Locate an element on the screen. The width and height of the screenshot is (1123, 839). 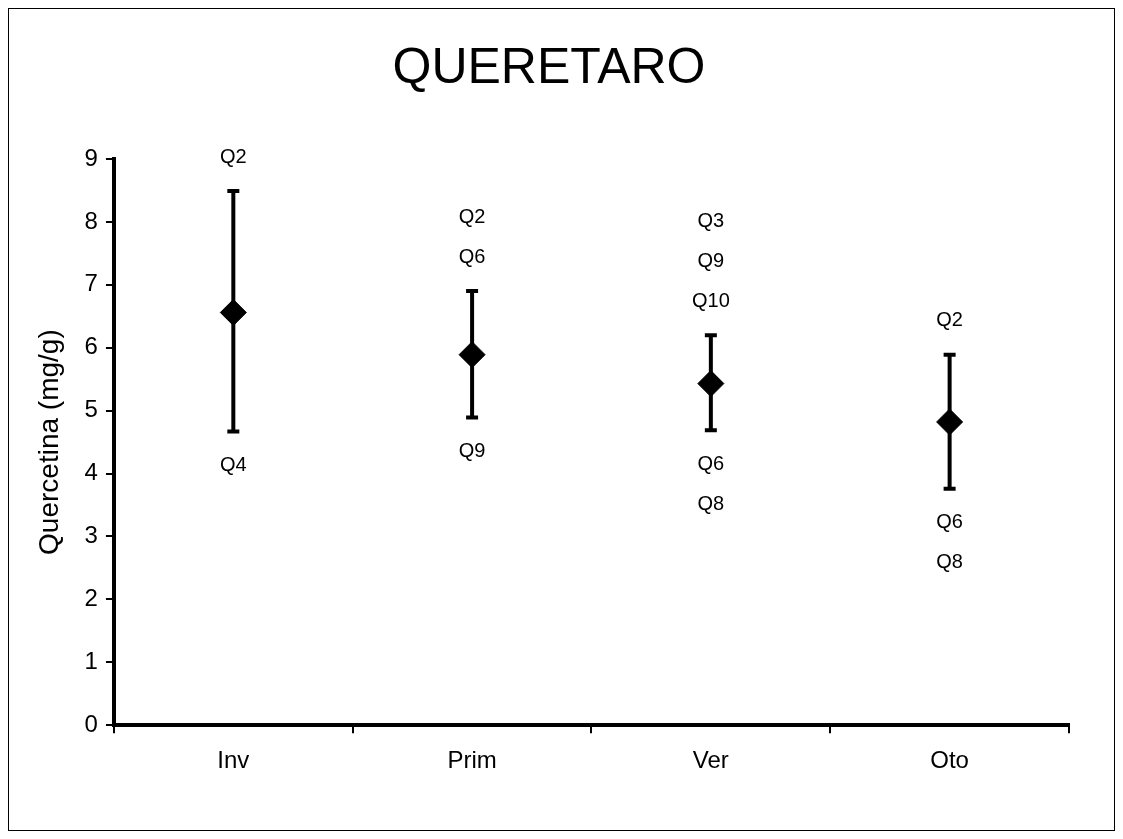
y-tick-label: 1 is located at coordinates (91, 660).